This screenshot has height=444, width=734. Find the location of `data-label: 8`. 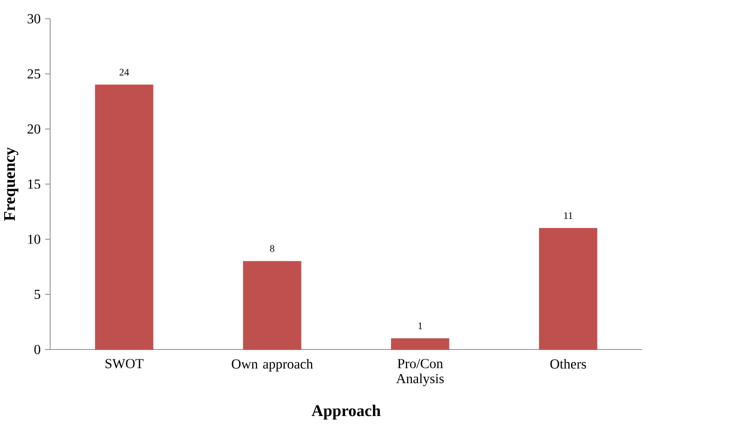

data-label: 8 is located at coordinates (272, 248).